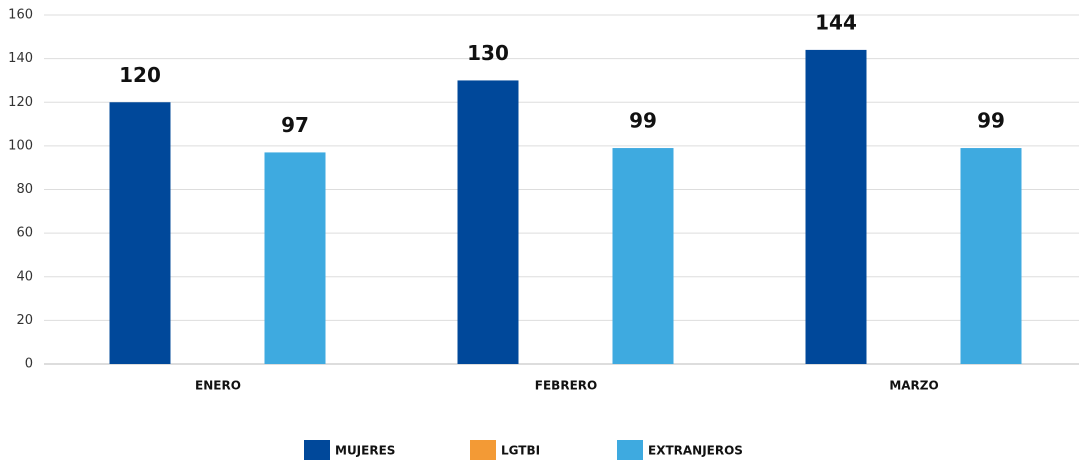 The height and width of the screenshot is (460, 1079). What do you see at coordinates (140, 75) in the screenshot?
I see `value-label: 120` at bounding box center [140, 75].